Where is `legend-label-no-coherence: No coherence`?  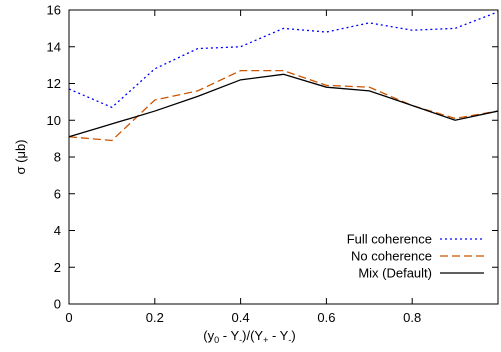 legend-label-no-coherence: No coherence is located at coordinates (391, 256).